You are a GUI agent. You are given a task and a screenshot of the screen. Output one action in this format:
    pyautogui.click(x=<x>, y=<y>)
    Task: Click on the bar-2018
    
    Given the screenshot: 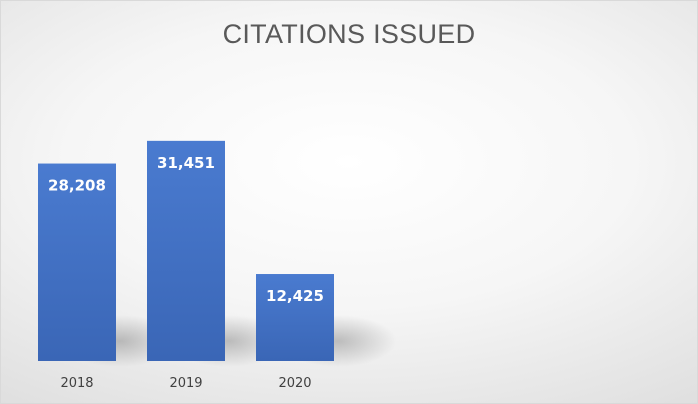 What is the action you would take?
    pyautogui.click(x=77, y=262)
    